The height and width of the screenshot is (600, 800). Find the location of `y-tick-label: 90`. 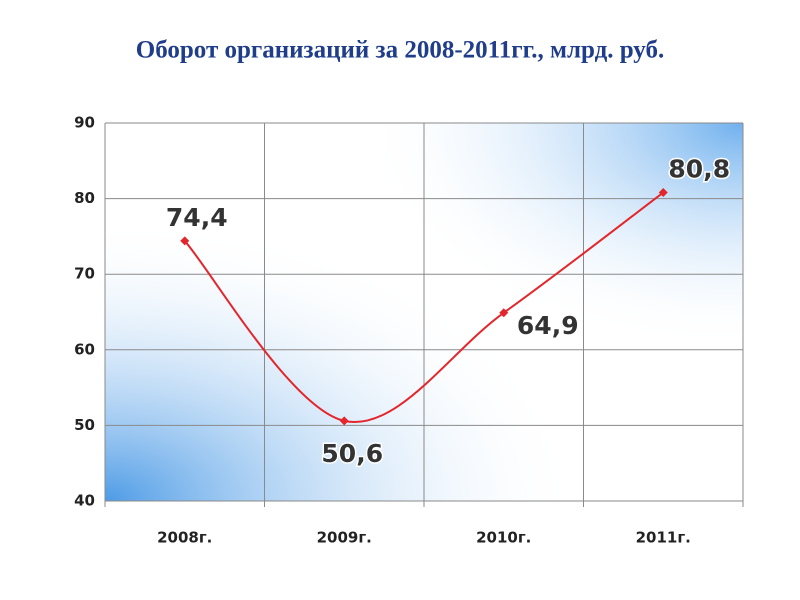

y-tick-label: 90 is located at coordinates (84, 123).